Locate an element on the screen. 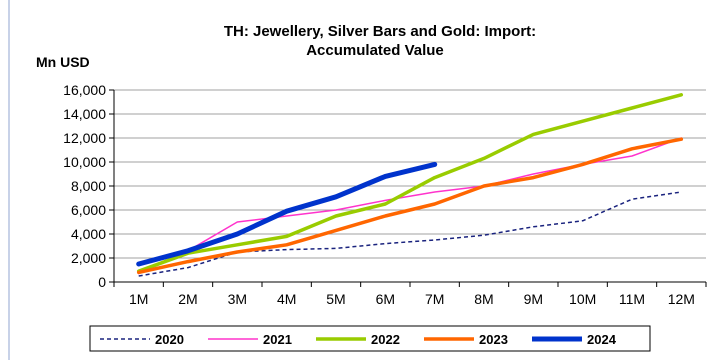 The width and height of the screenshot is (720, 360). legend-label-2020: 2020 is located at coordinates (169, 339).